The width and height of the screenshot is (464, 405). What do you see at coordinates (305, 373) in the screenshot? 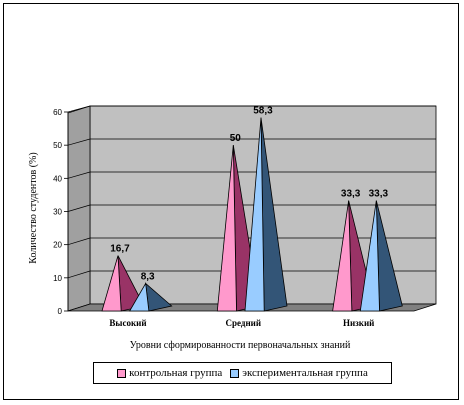
I see `legend-label-experimental: экспериментальная группа` at bounding box center [305, 373].